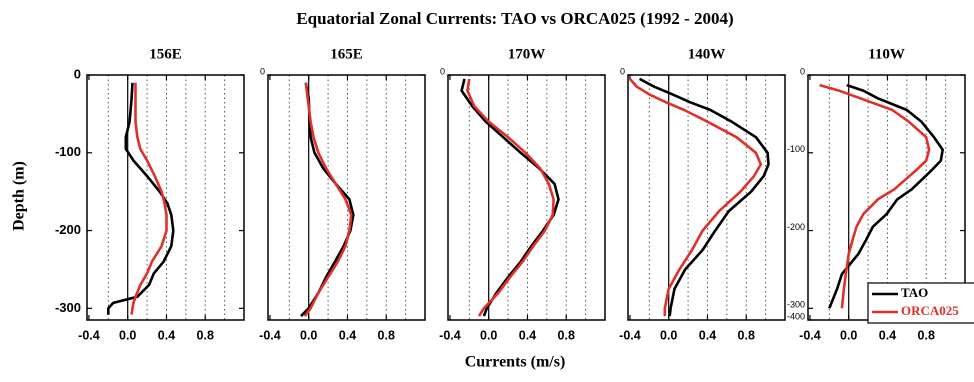 The image size is (974, 382). Describe the element at coordinates (19, 196) in the screenshot. I see `y-axis-label: Depth (m)` at that location.